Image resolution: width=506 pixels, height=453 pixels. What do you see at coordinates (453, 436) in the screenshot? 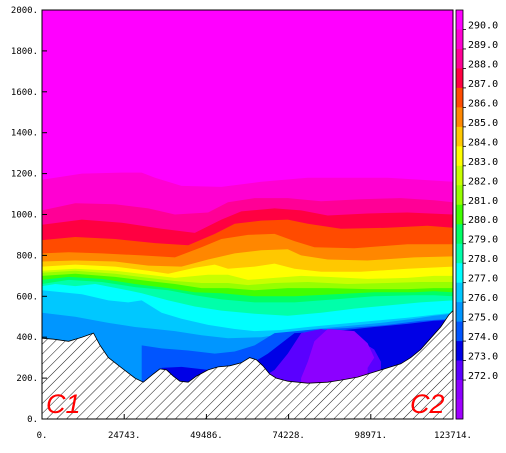
I see `x-tick-label: 123714.` at bounding box center [453, 436].